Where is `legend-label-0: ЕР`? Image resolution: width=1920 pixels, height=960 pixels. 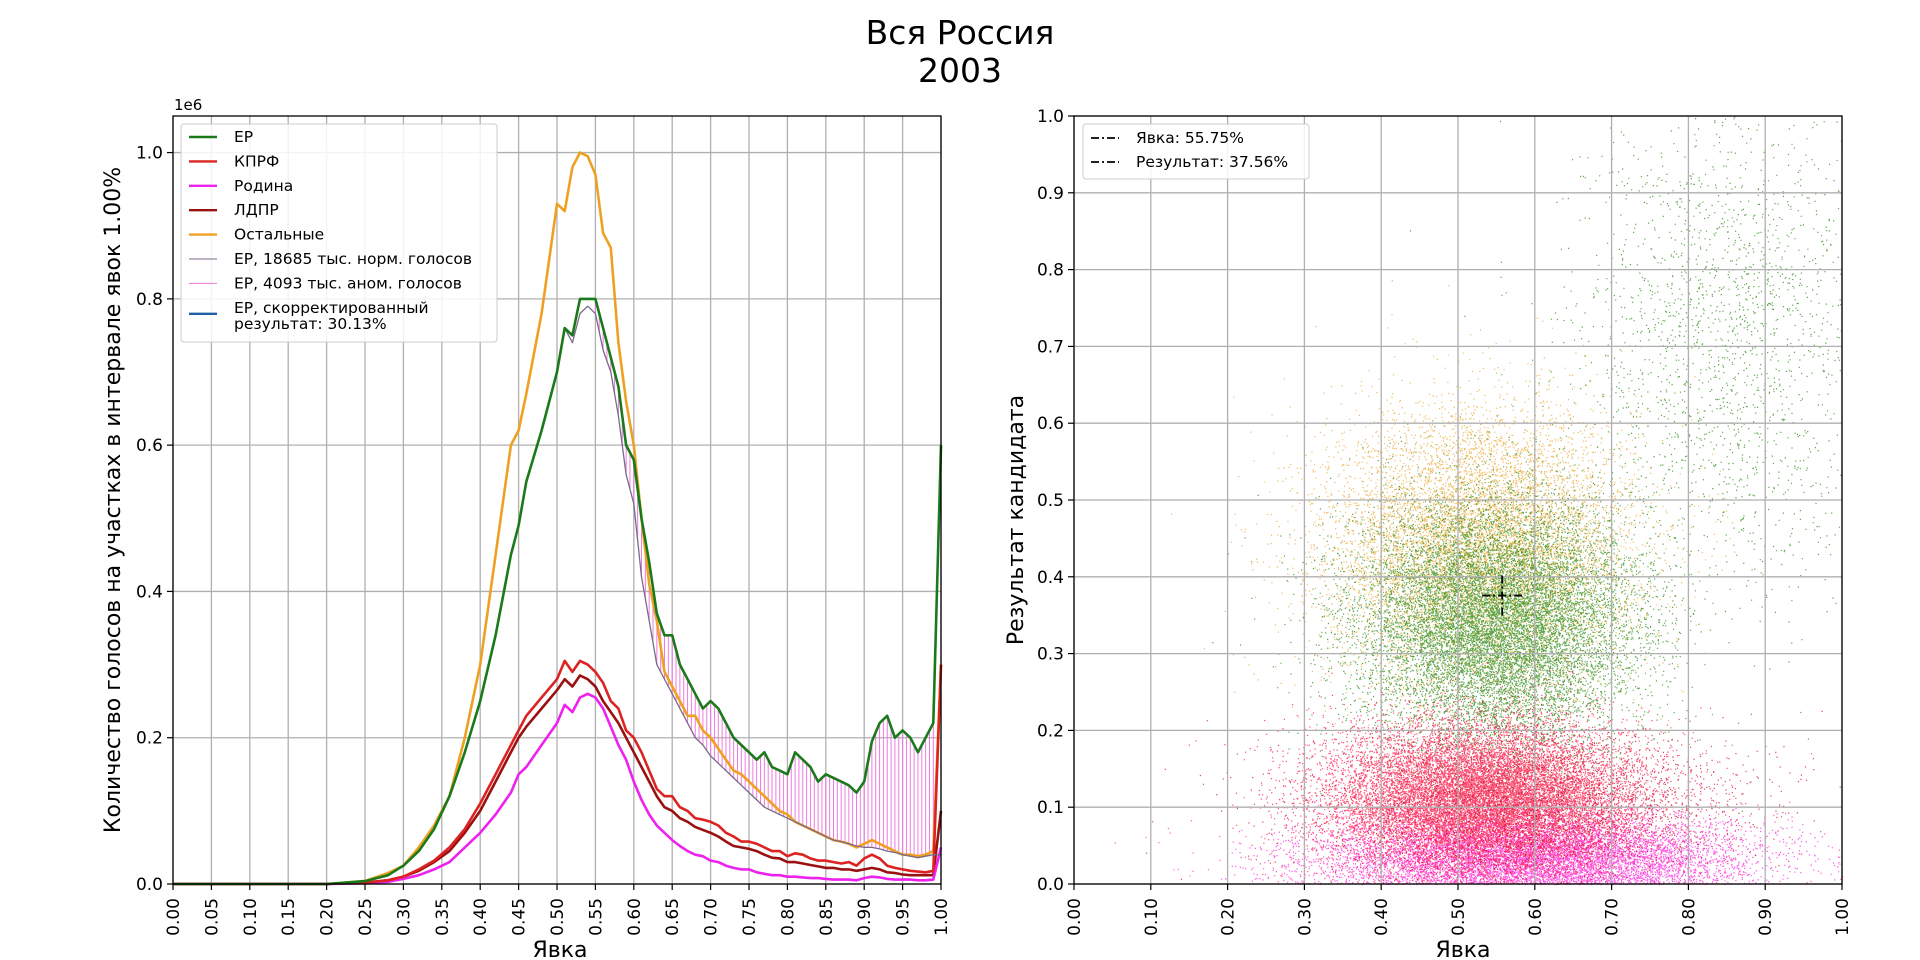 legend-label-0: ЕР is located at coordinates (243, 137).